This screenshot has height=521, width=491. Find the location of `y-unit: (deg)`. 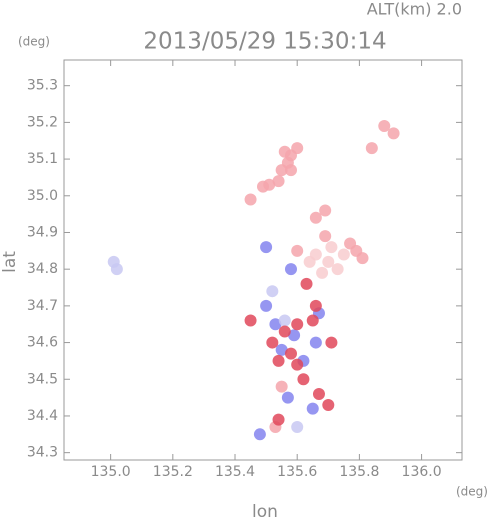

y-unit: (deg) is located at coordinates (34, 42).